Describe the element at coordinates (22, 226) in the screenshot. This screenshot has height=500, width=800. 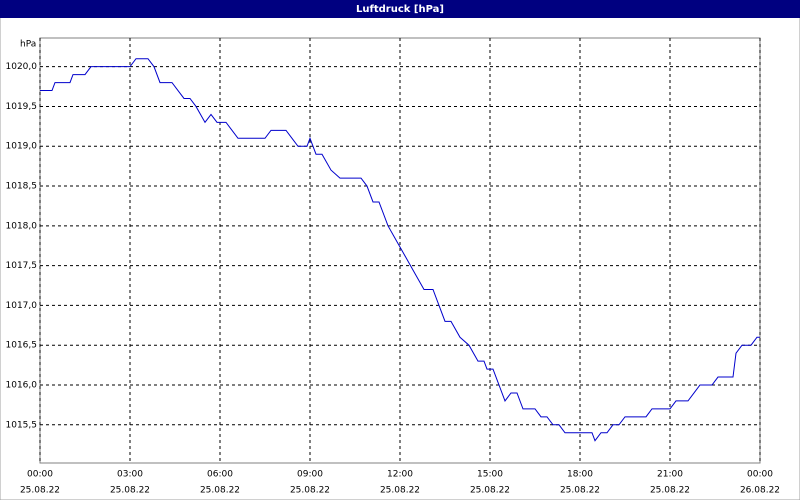
I see `y-tick-label: 1018,0` at that location.